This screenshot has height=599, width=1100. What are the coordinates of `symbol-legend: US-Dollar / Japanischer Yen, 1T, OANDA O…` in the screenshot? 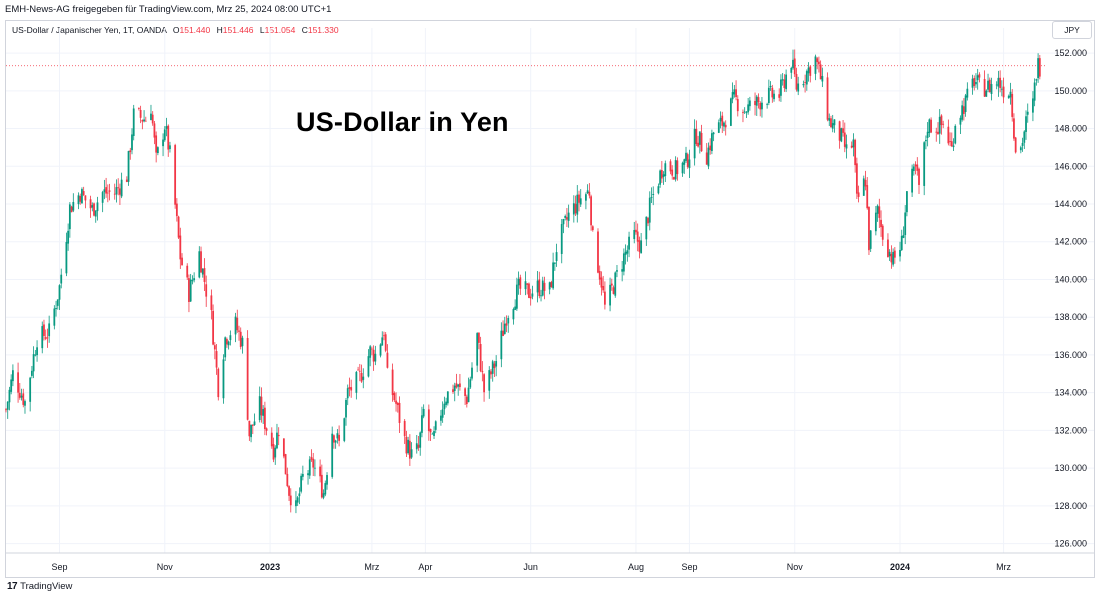 It's located at (175, 30).